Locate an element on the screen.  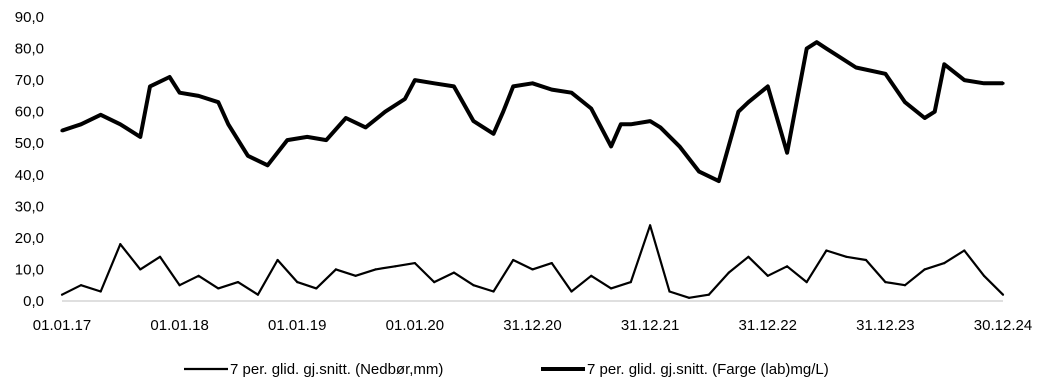
legend-label: 7 per. glid. gj.snitt. (Farge (lab)mg/L) is located at coordinates (708, 369).